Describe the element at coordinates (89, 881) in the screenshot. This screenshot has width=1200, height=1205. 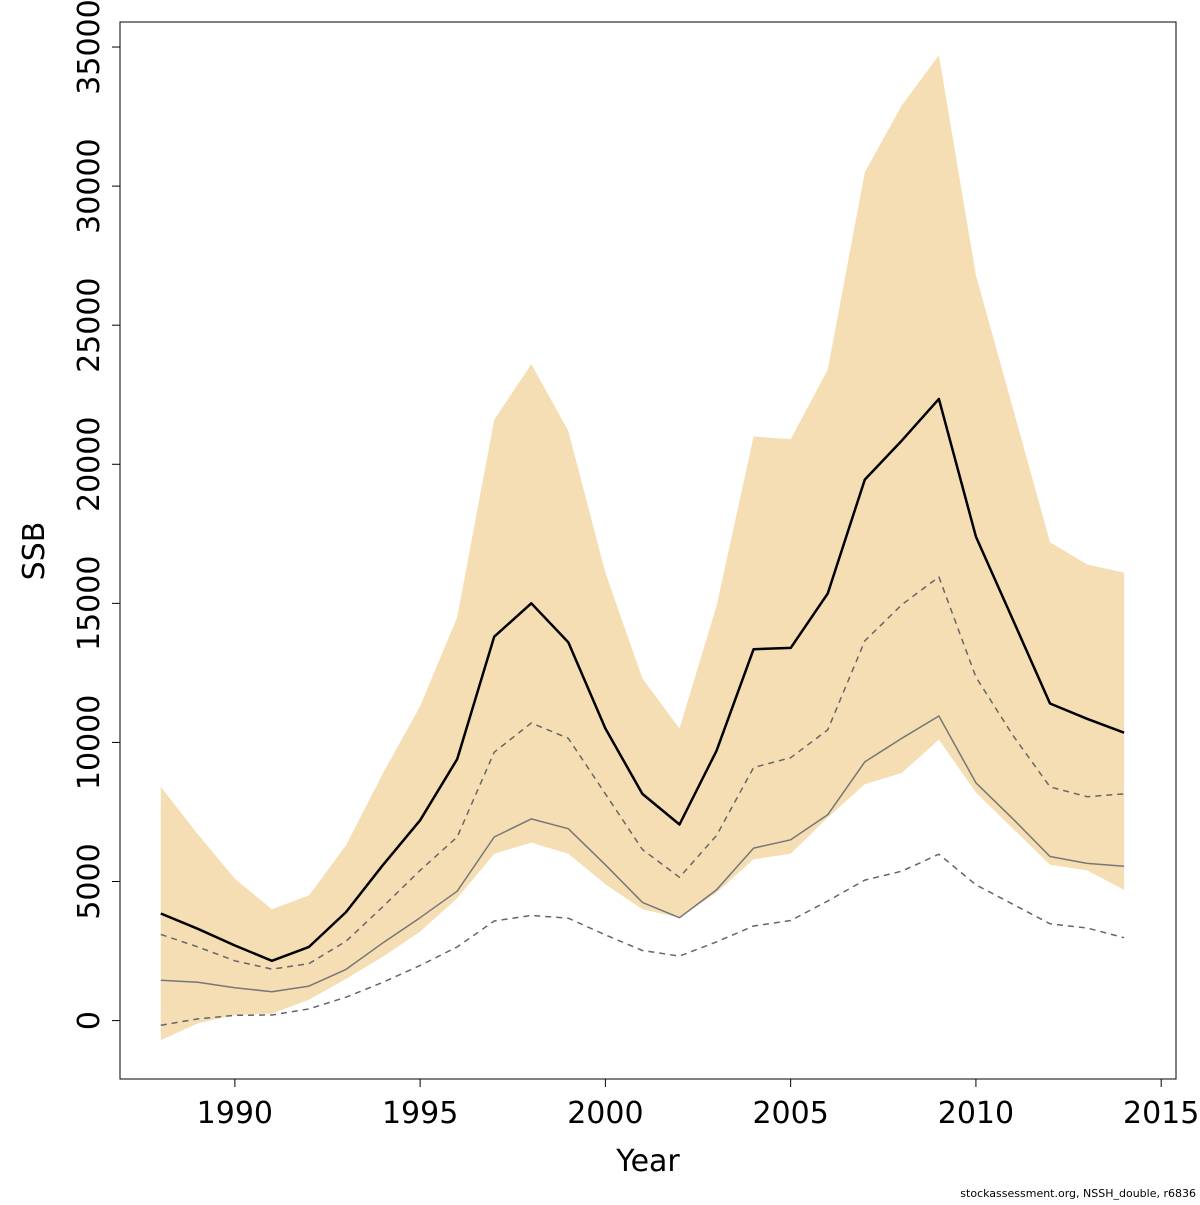
I see `y-tick-label: 5000` at that location.